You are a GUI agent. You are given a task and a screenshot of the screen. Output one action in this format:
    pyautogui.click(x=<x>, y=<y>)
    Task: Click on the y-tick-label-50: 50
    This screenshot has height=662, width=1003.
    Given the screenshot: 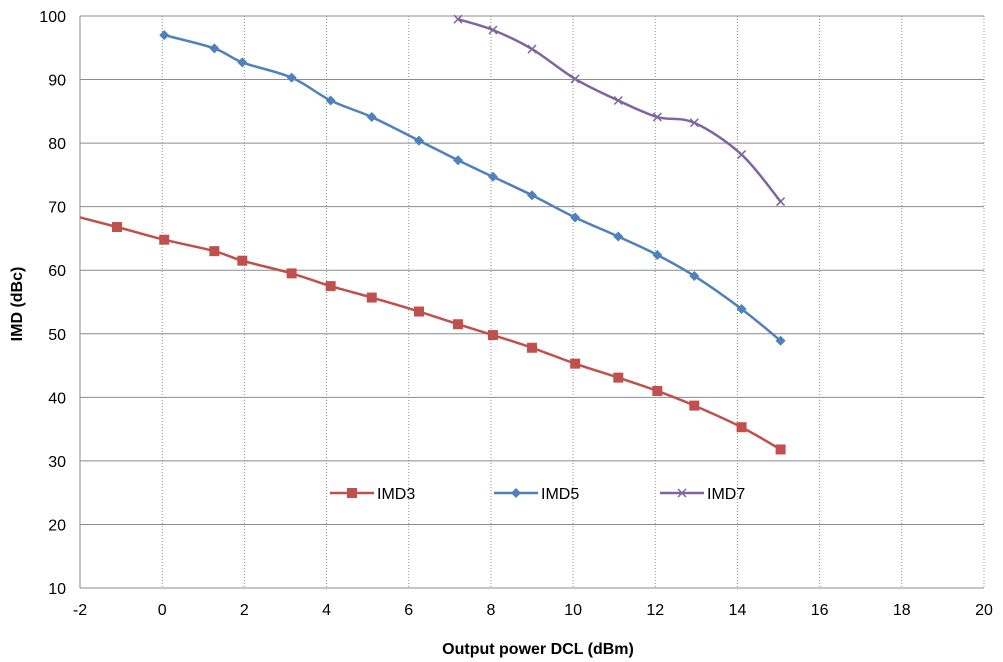 What is the action you would take?
    pyautogui.click(x=57, y=335)
    